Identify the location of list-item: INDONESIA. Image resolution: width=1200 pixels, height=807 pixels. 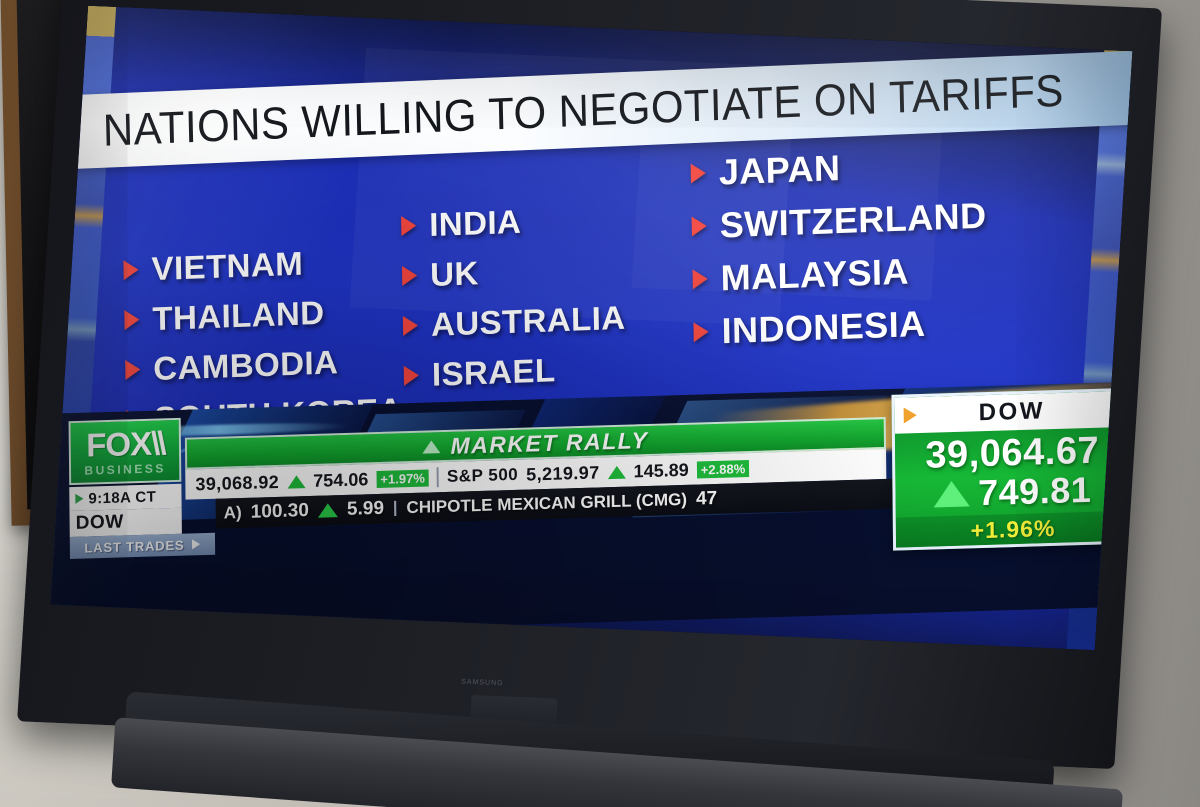
(841, 327).